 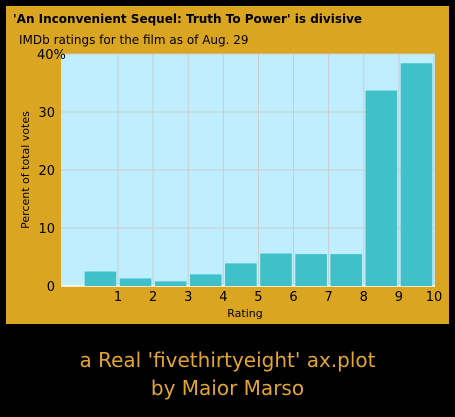 What do you see at coordinates (51, 287) in the screenshot?
I see `y-tick-label: 0` at bounding box center [51, 287].